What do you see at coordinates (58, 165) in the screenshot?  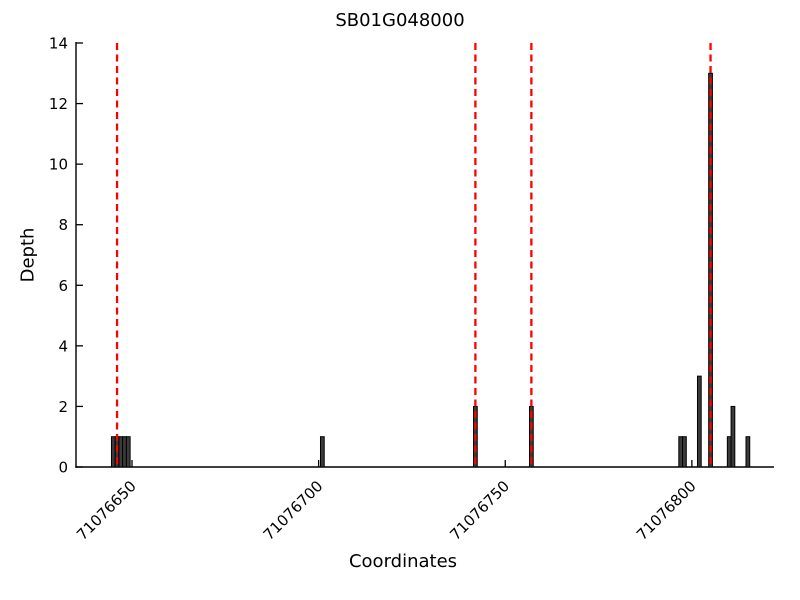 I see `y-tick-label: 10` at bounding box center [58, 165].